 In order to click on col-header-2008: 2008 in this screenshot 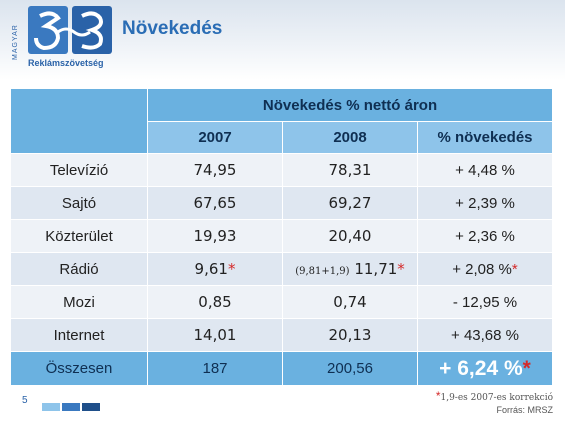, I will do `click(350, 137)`.